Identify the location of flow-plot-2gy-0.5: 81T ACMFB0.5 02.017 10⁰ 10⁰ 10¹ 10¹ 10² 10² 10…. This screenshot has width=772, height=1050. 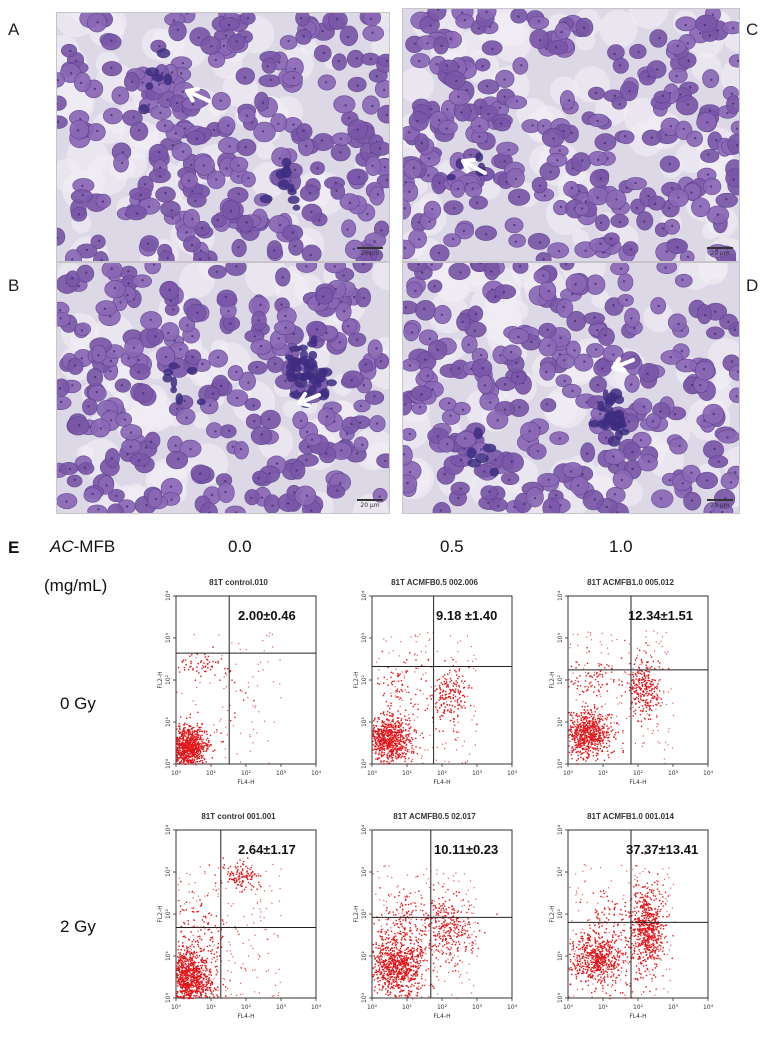
(434, 921).